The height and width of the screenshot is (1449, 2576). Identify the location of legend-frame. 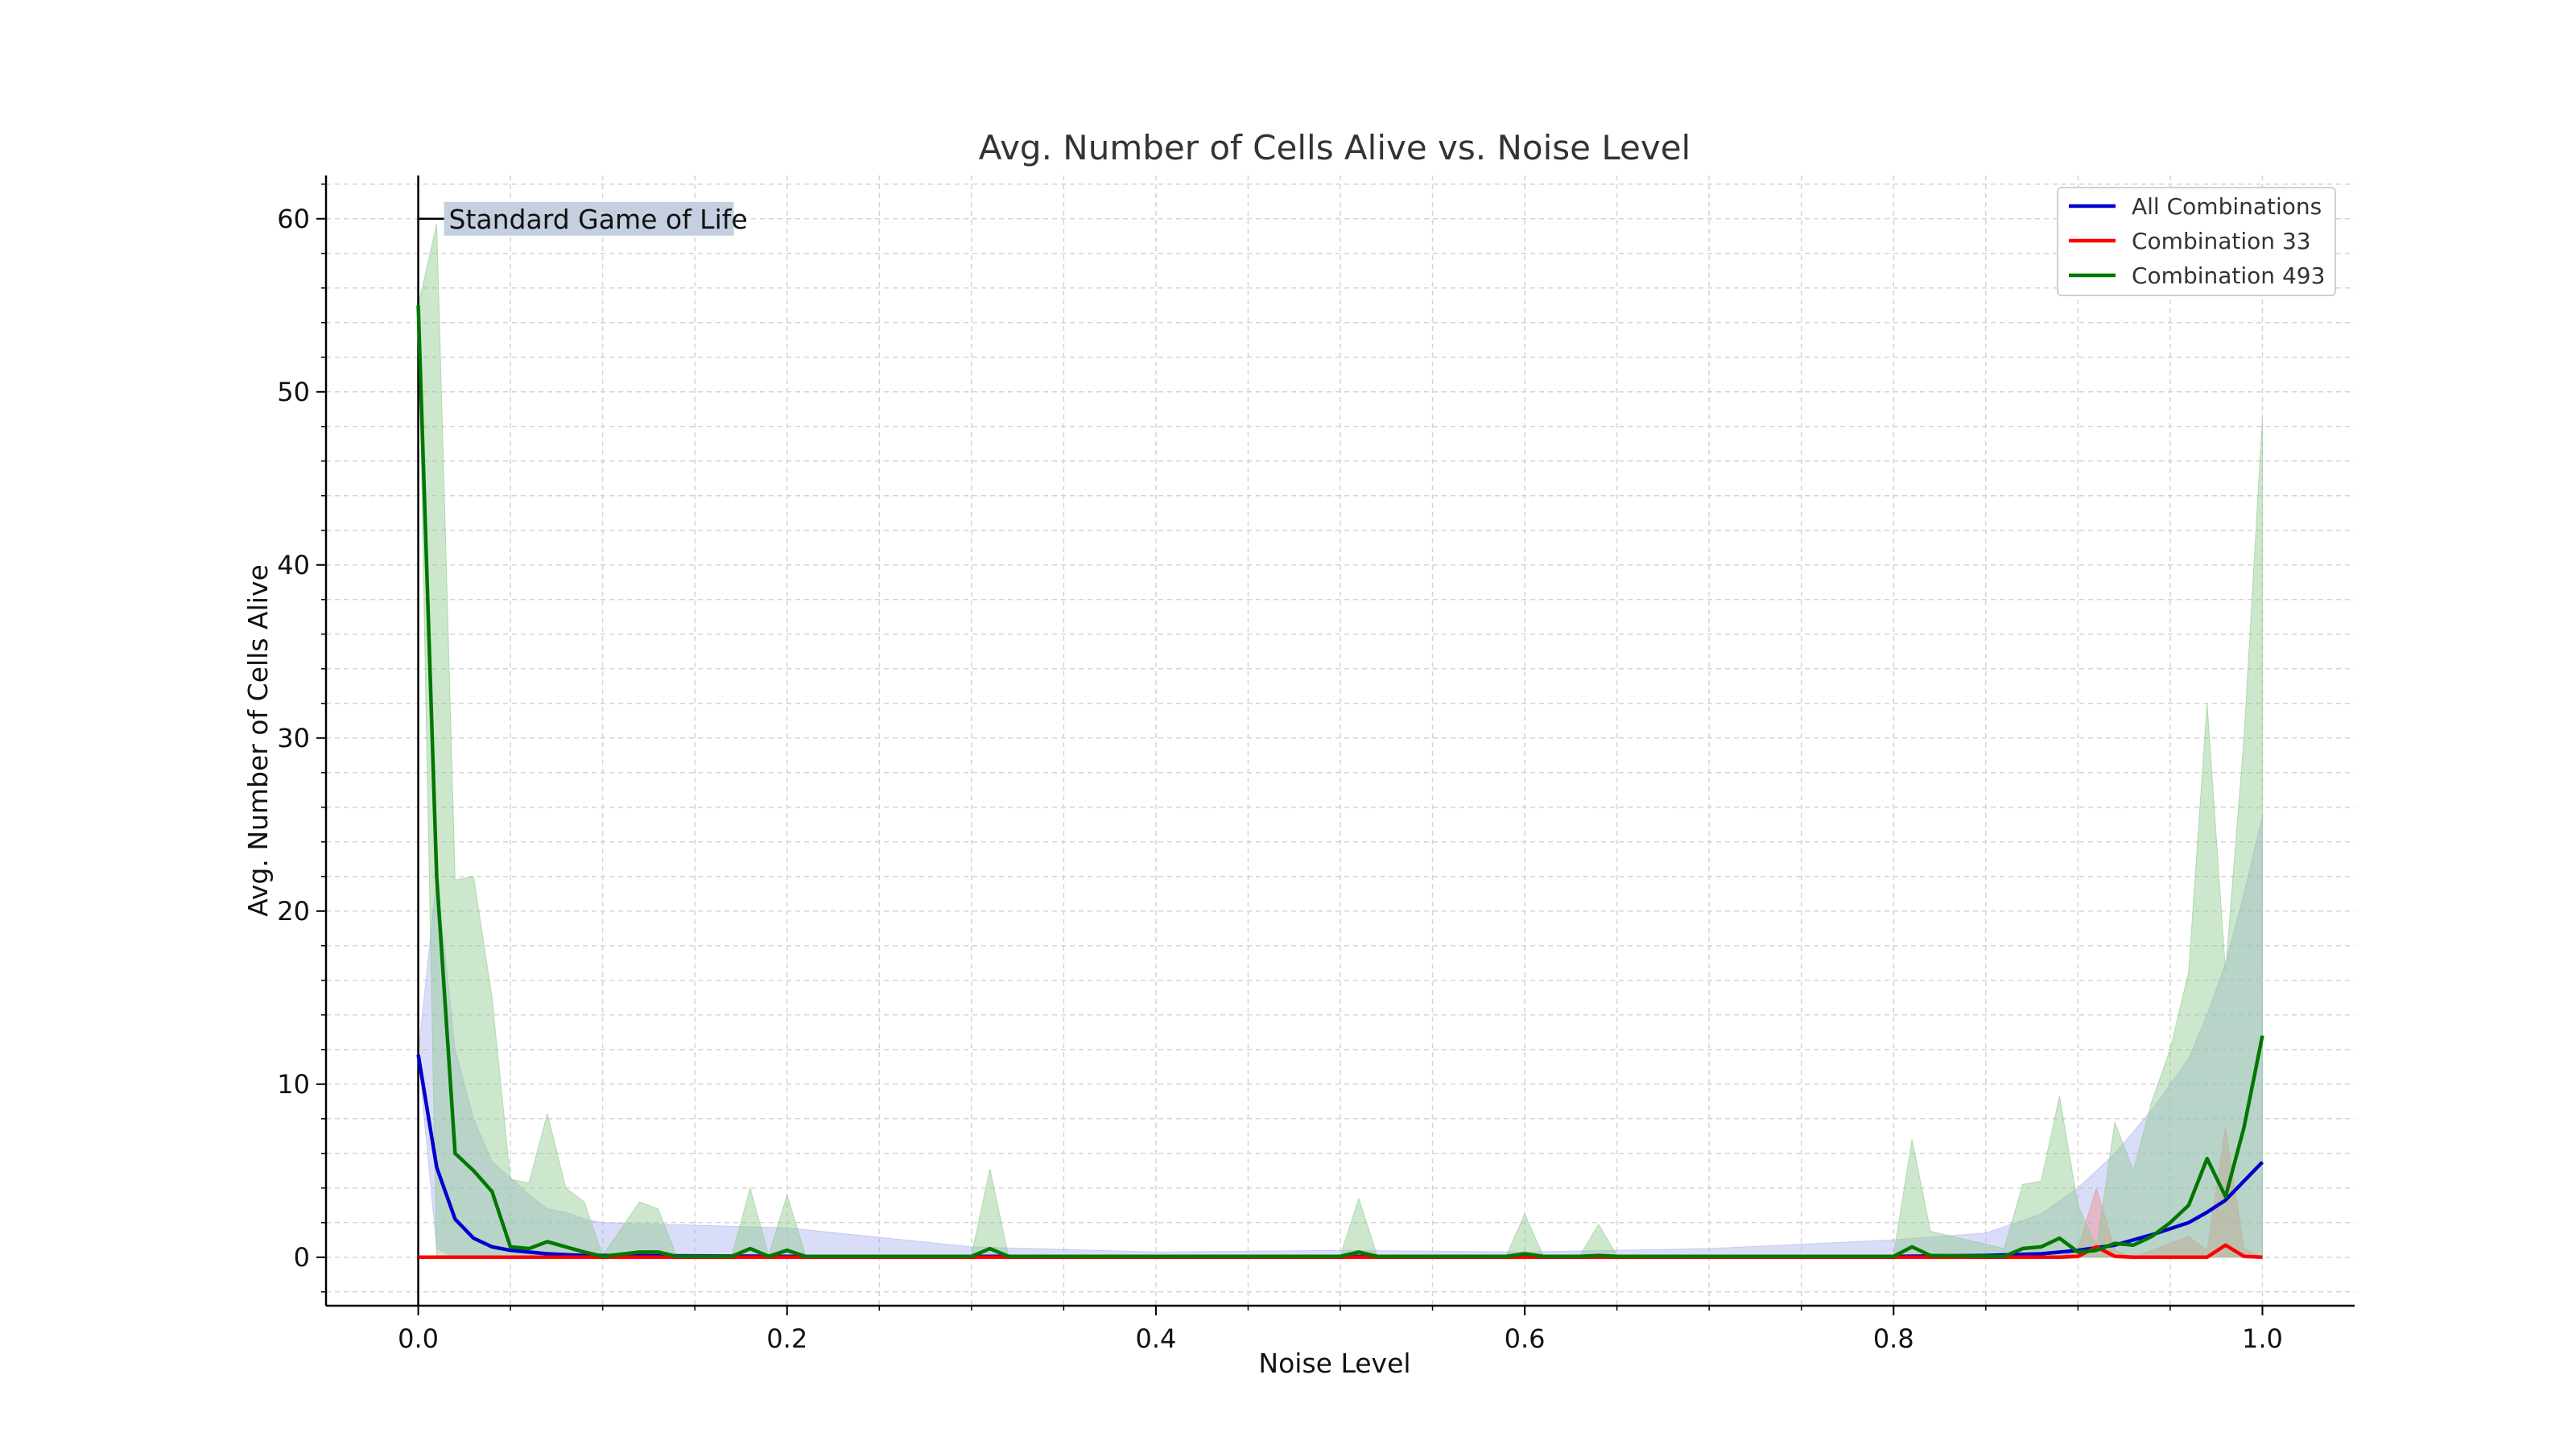
(2196, 242).